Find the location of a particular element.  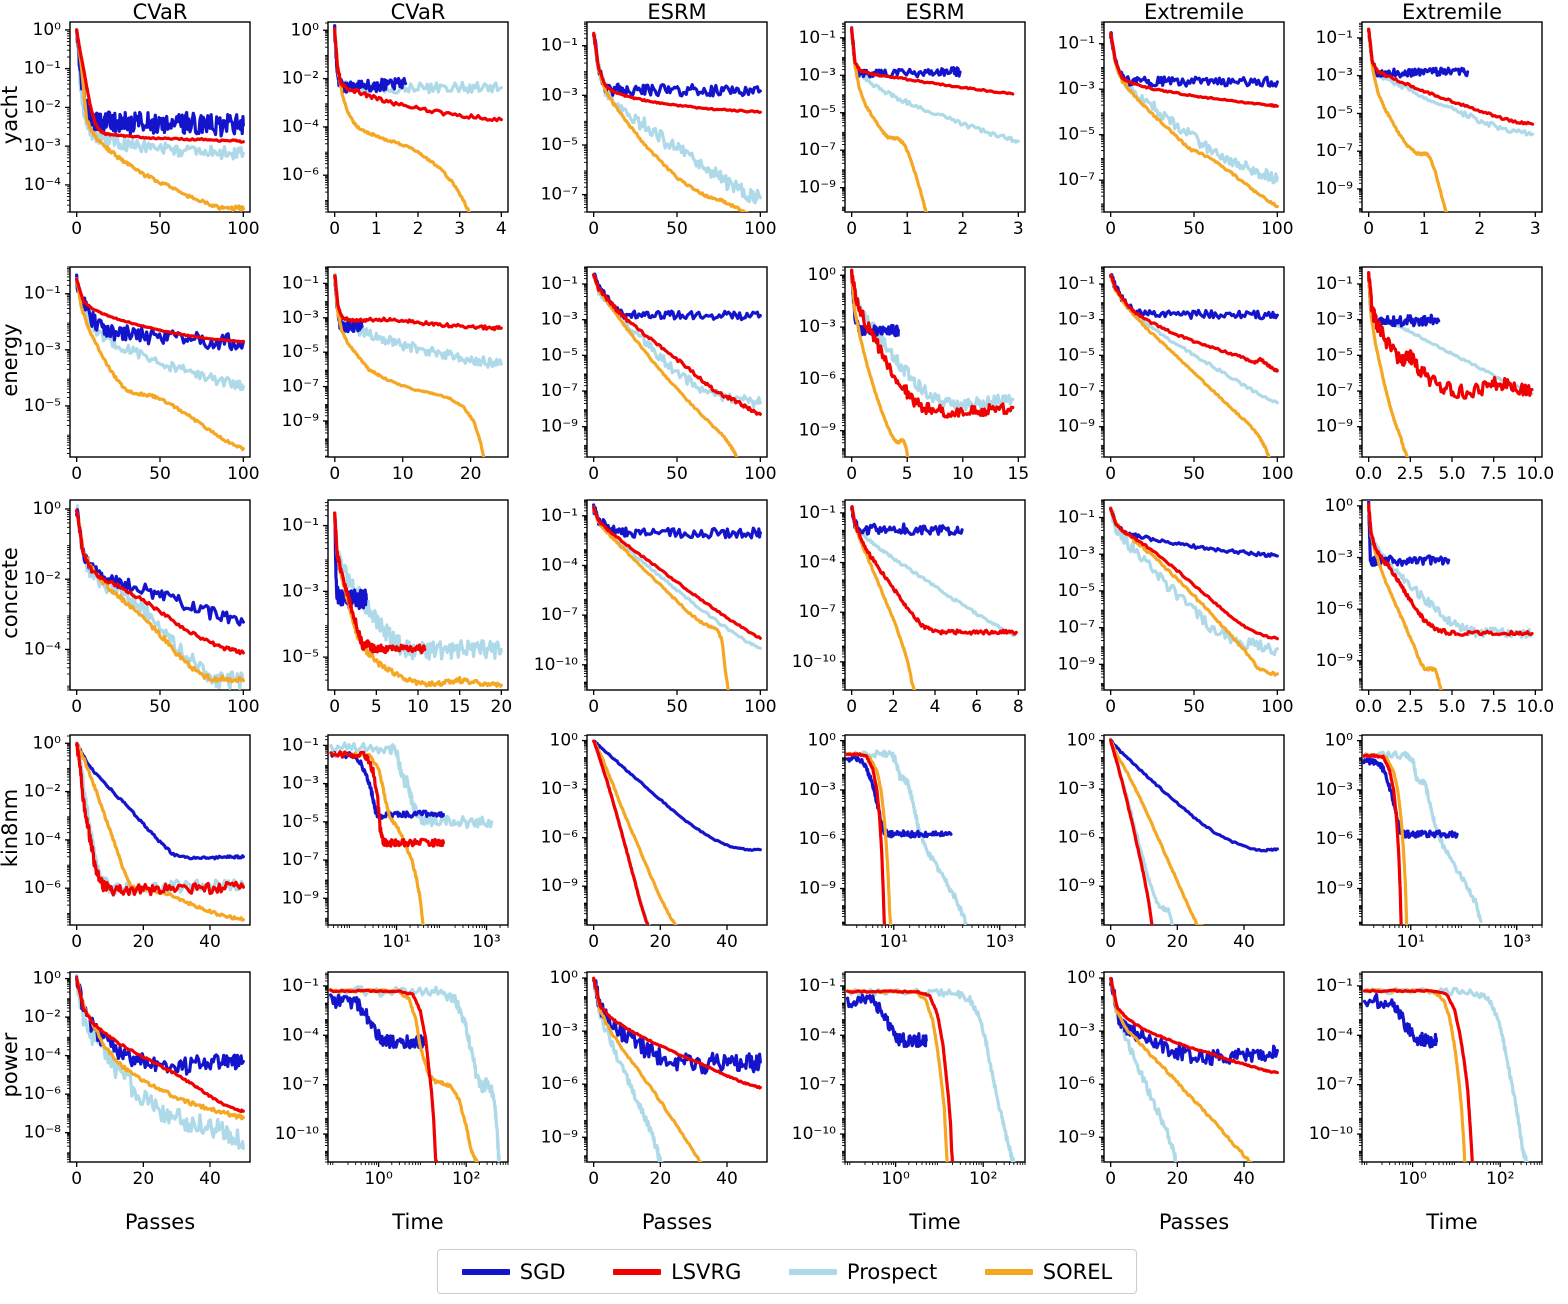

plot-panel-power-2: 10⁰ 10⁻³ 10⁻⁶ 10⁻⁹ 0 20 40 is located at coordinates (648, 1080).